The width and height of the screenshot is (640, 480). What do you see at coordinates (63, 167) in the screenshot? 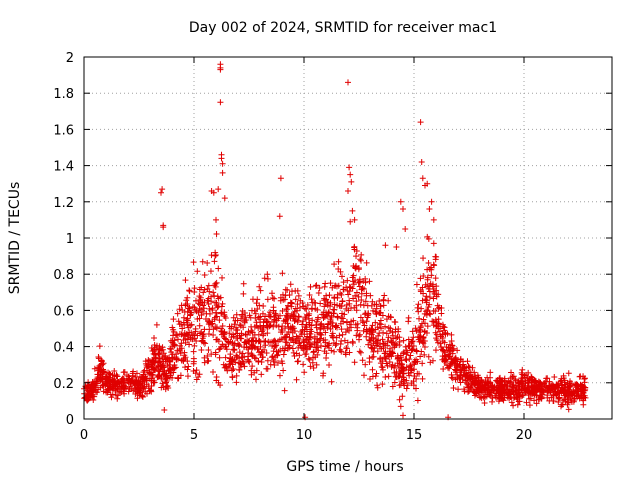
I see `y-tick-label: 1.4` at bounding box center [63, 167].